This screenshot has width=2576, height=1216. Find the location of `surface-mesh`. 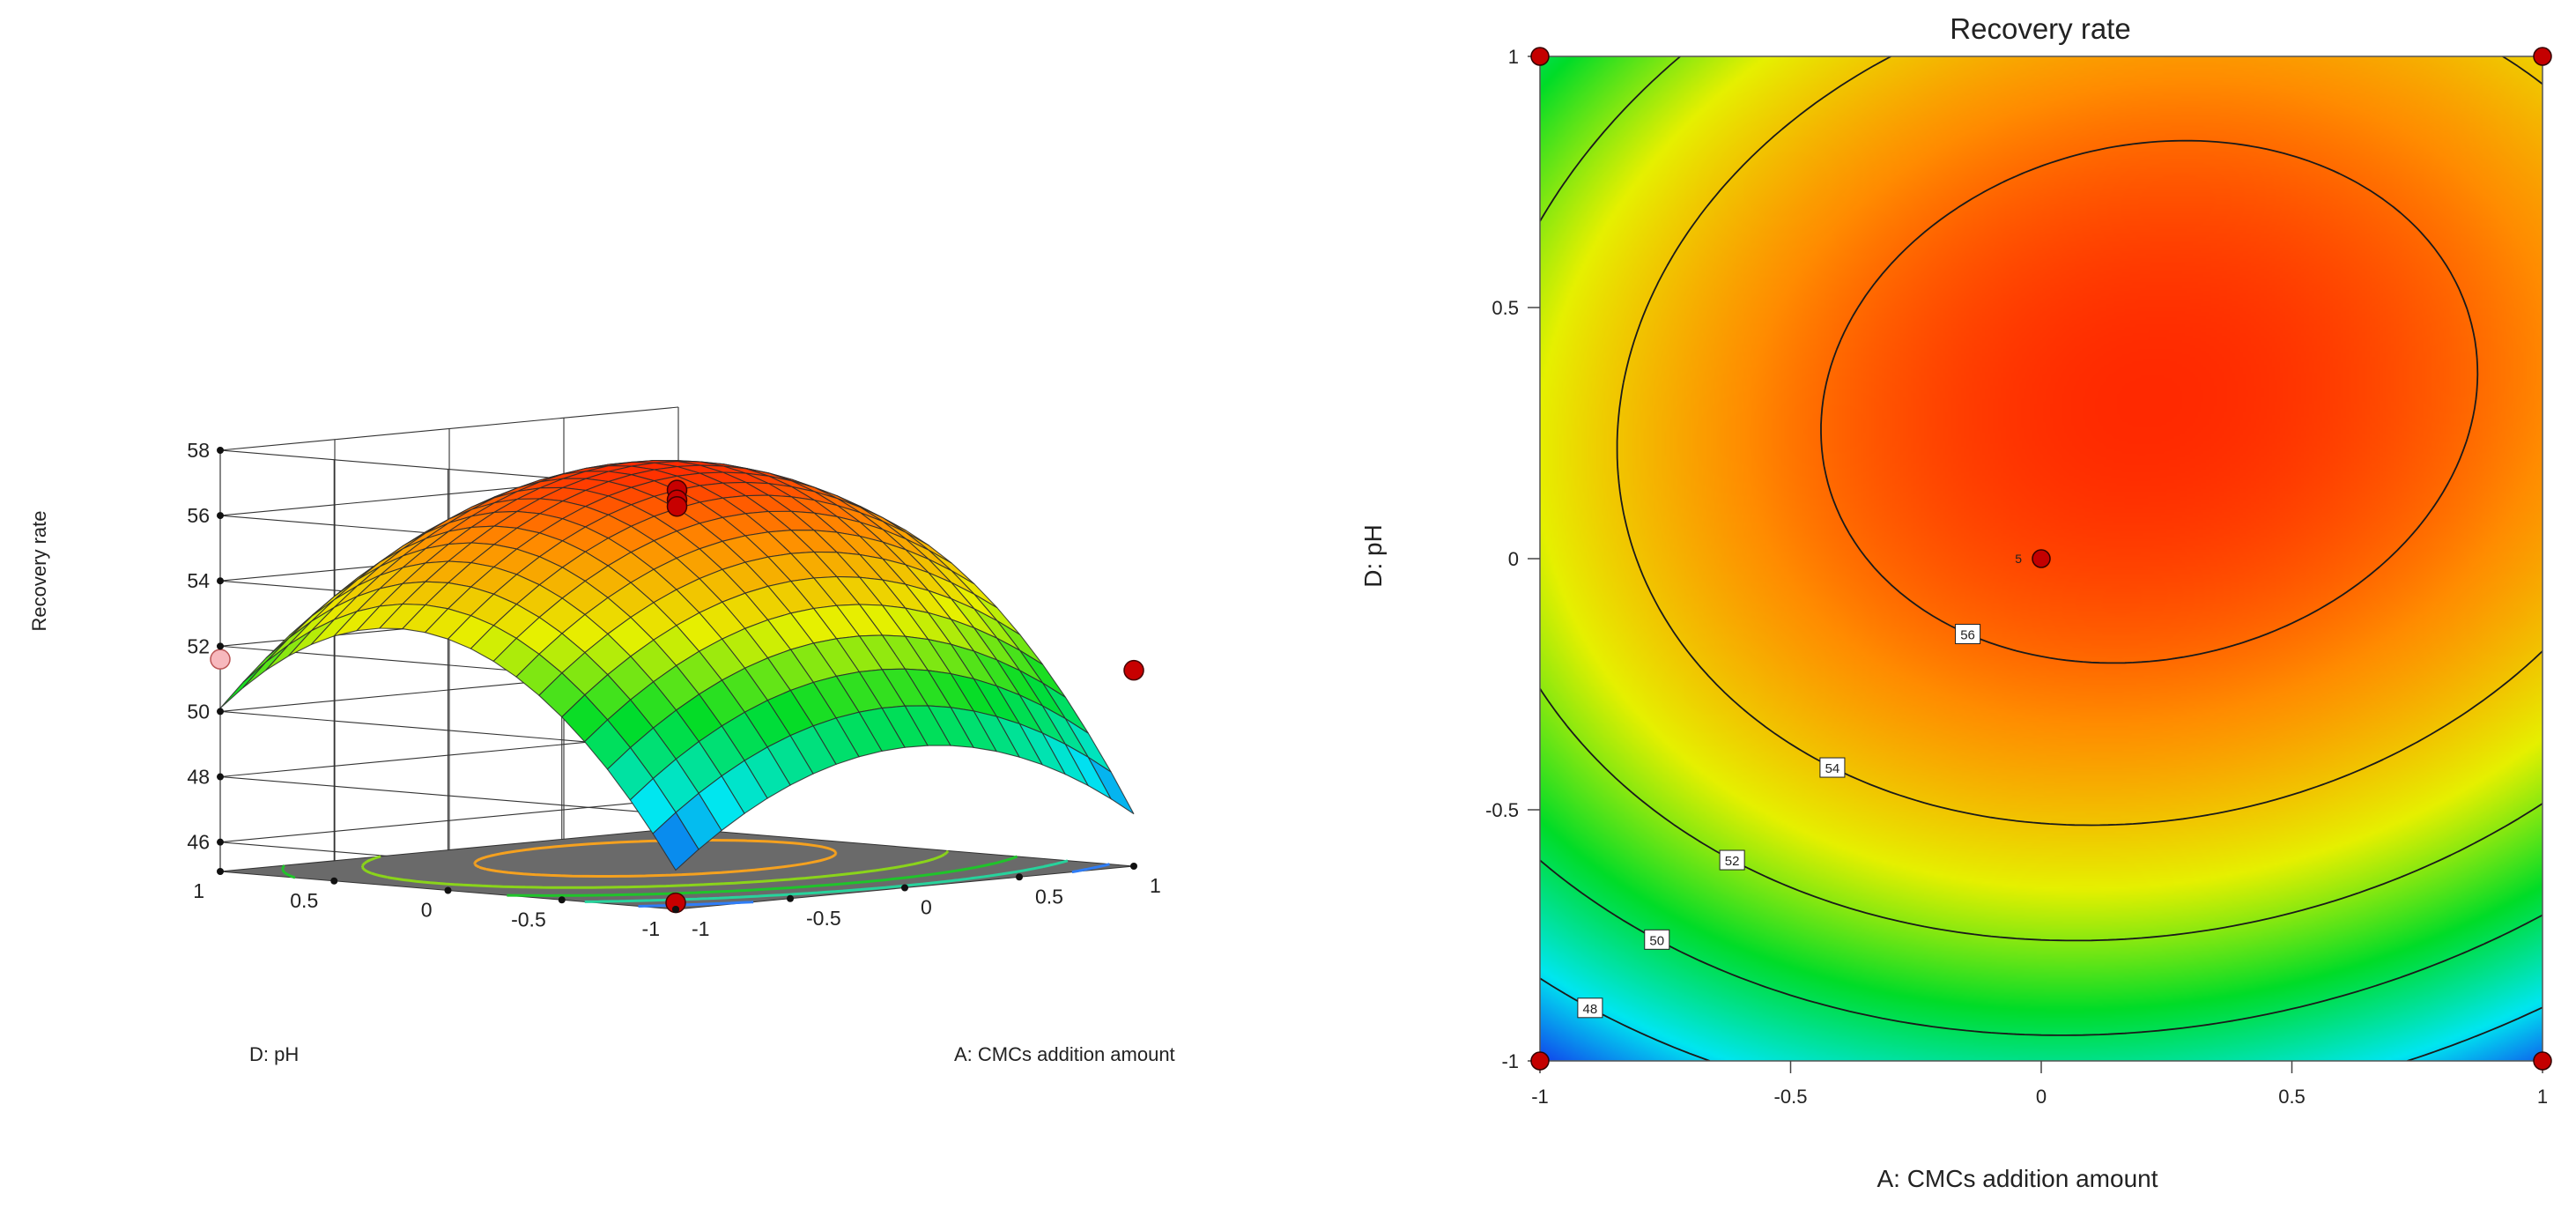

surface-mesh is located at coordinates (677, 665).